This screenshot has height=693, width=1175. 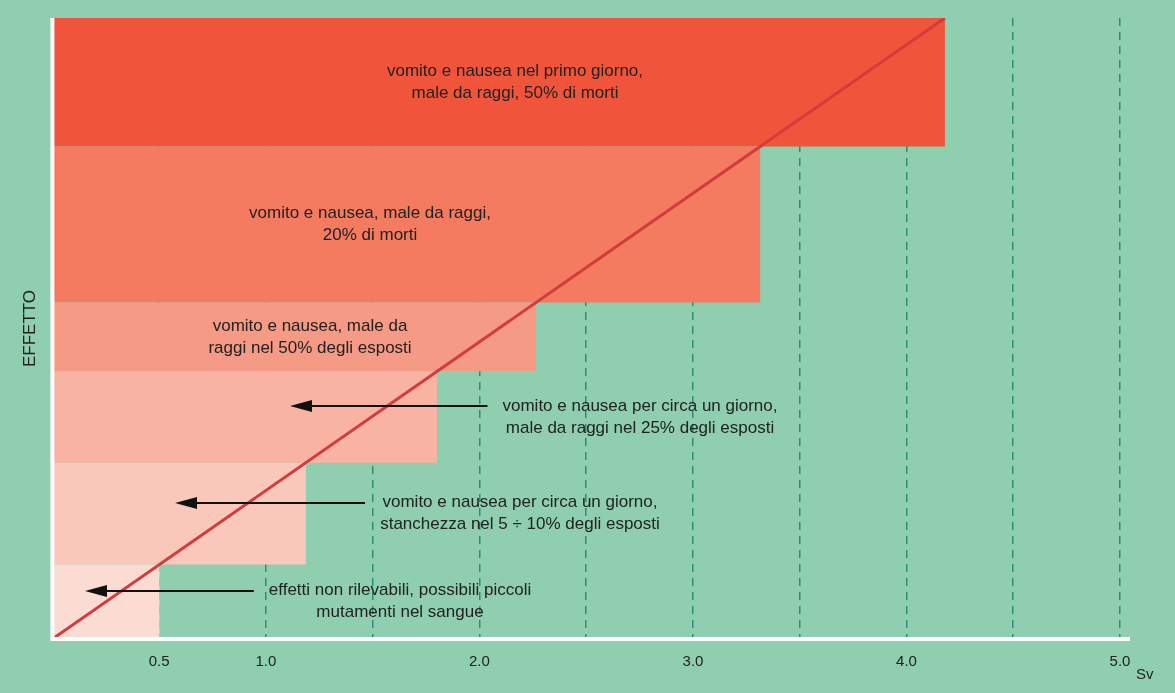 I want to click on x-tick-label: 3.0, so click(x=693, y=661).